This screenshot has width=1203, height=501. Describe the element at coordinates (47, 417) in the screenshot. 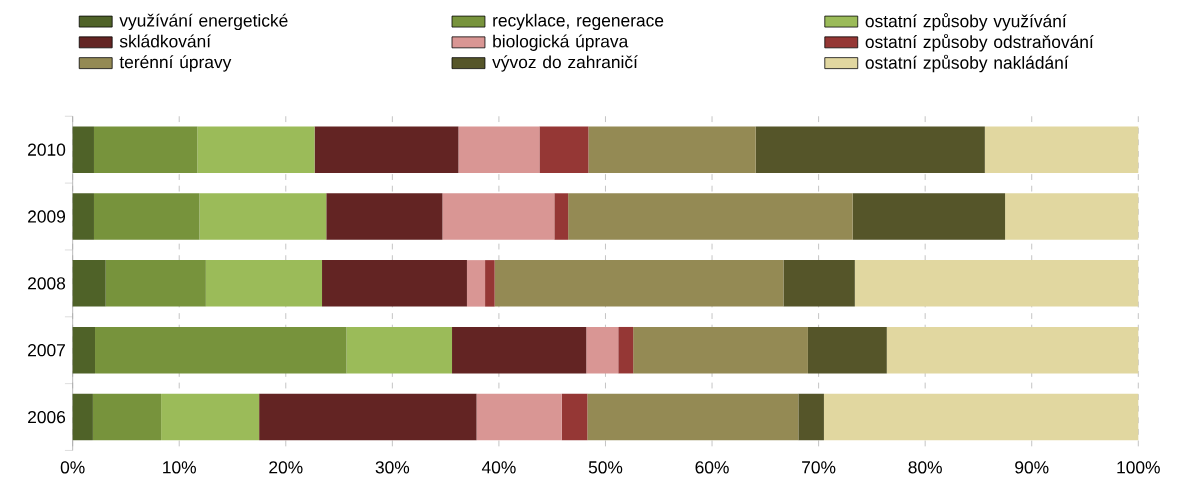

I see `y-tick-label: 2006` at that location.